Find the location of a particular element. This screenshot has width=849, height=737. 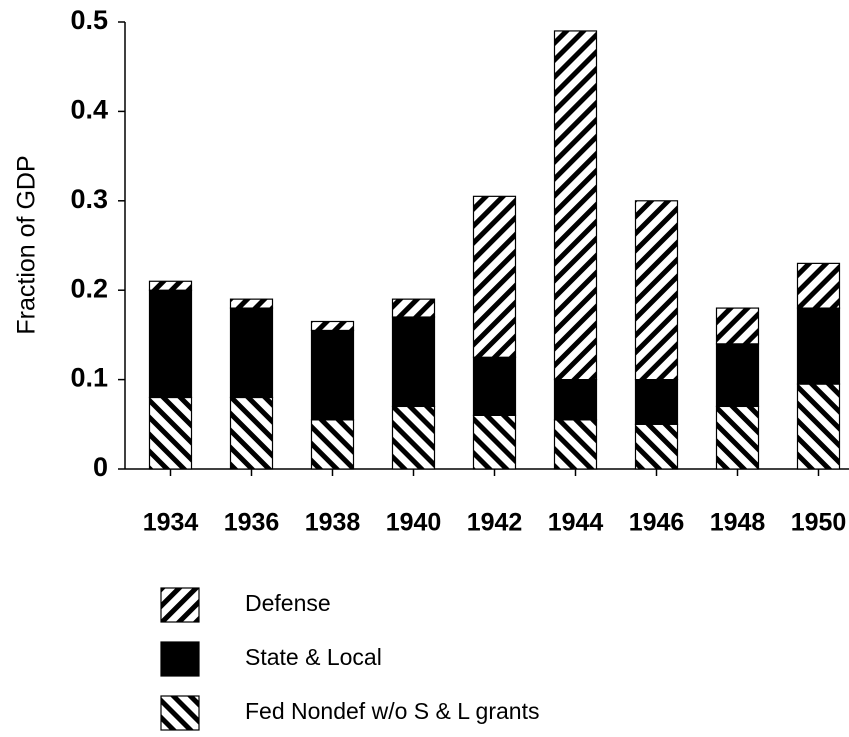

x-tick-label: 1944 is located at coordinates (576, 523).